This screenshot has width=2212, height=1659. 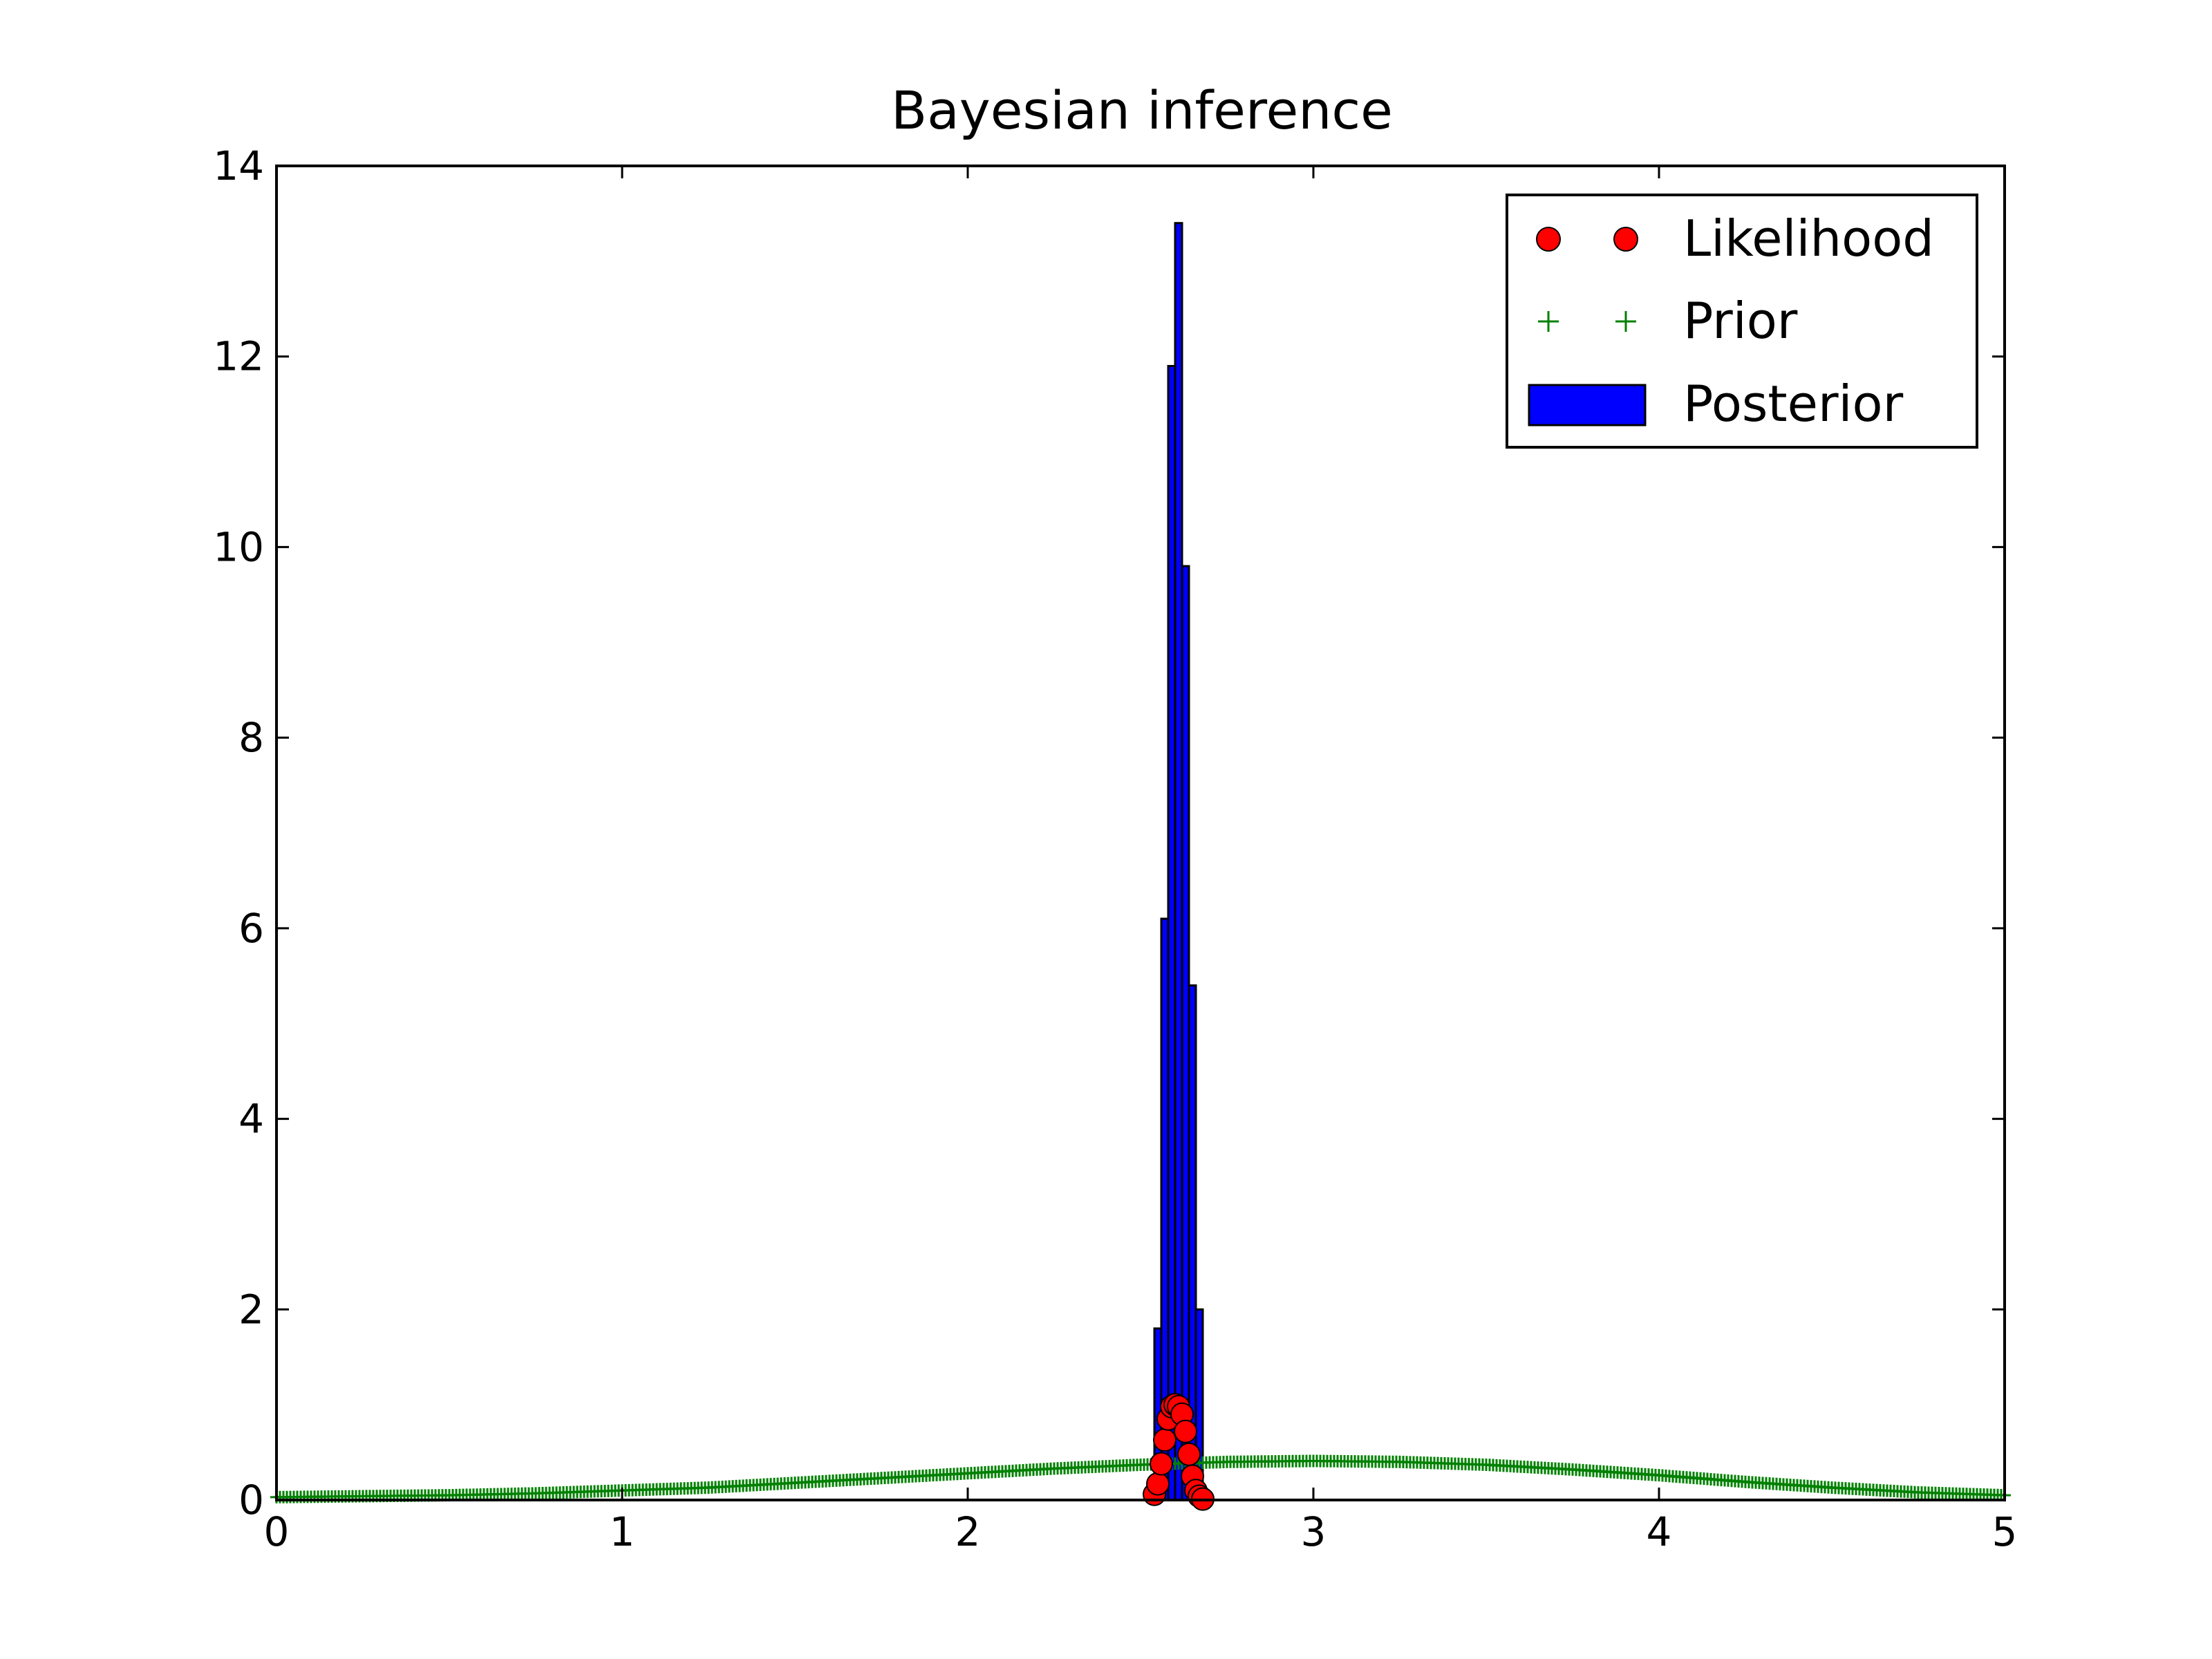 What do you see at coordinates (1587, 405) in the screenshot?
I see `legend-posterior-patch` at bounding box center [1587, 405].